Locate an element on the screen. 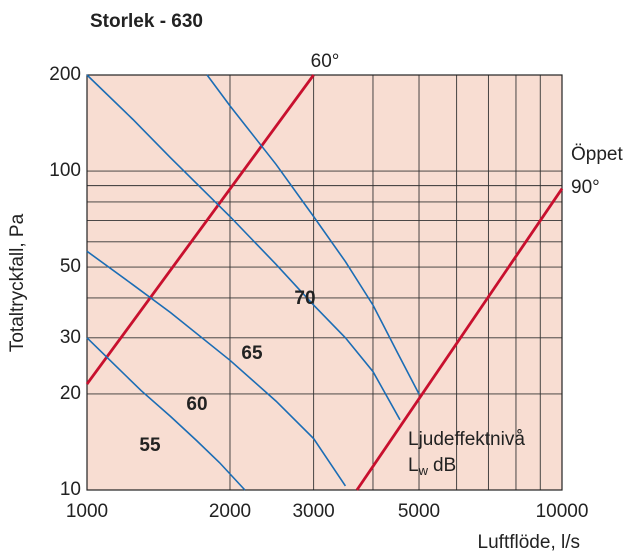  x-axis-label: Luftflöde, l/s is located at coordinates (529, 542).